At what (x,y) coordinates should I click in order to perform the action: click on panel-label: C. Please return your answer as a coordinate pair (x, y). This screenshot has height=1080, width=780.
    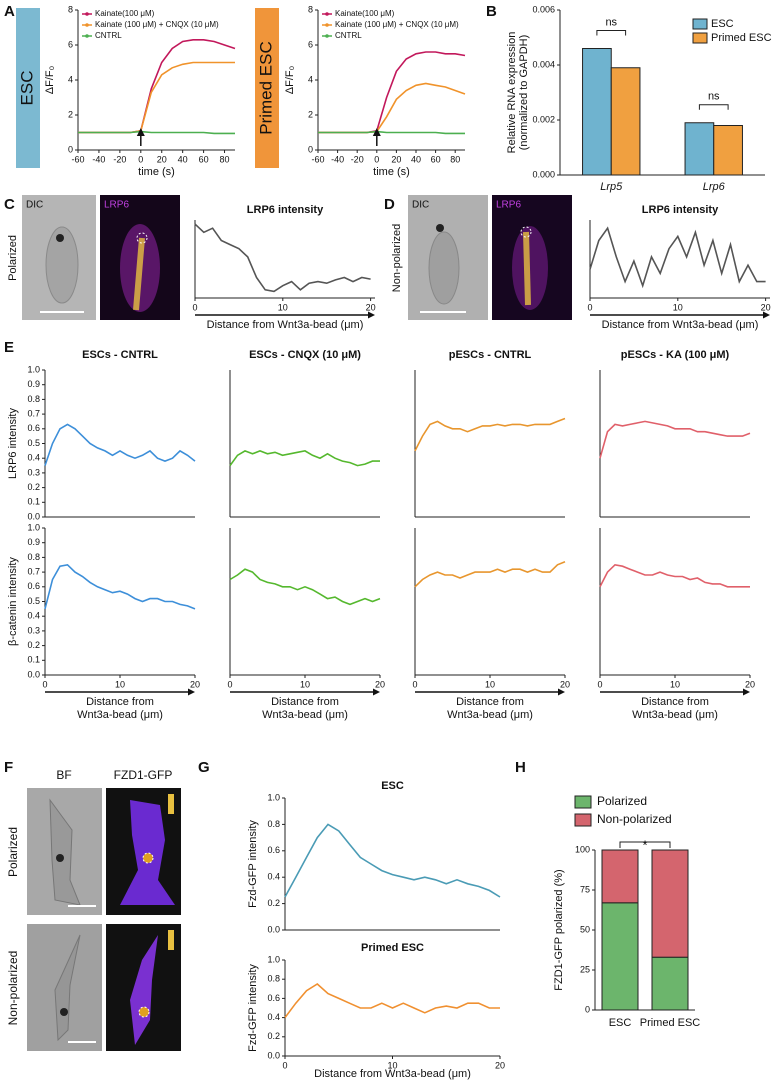
    Looking at the image, I should click on (9, 204).